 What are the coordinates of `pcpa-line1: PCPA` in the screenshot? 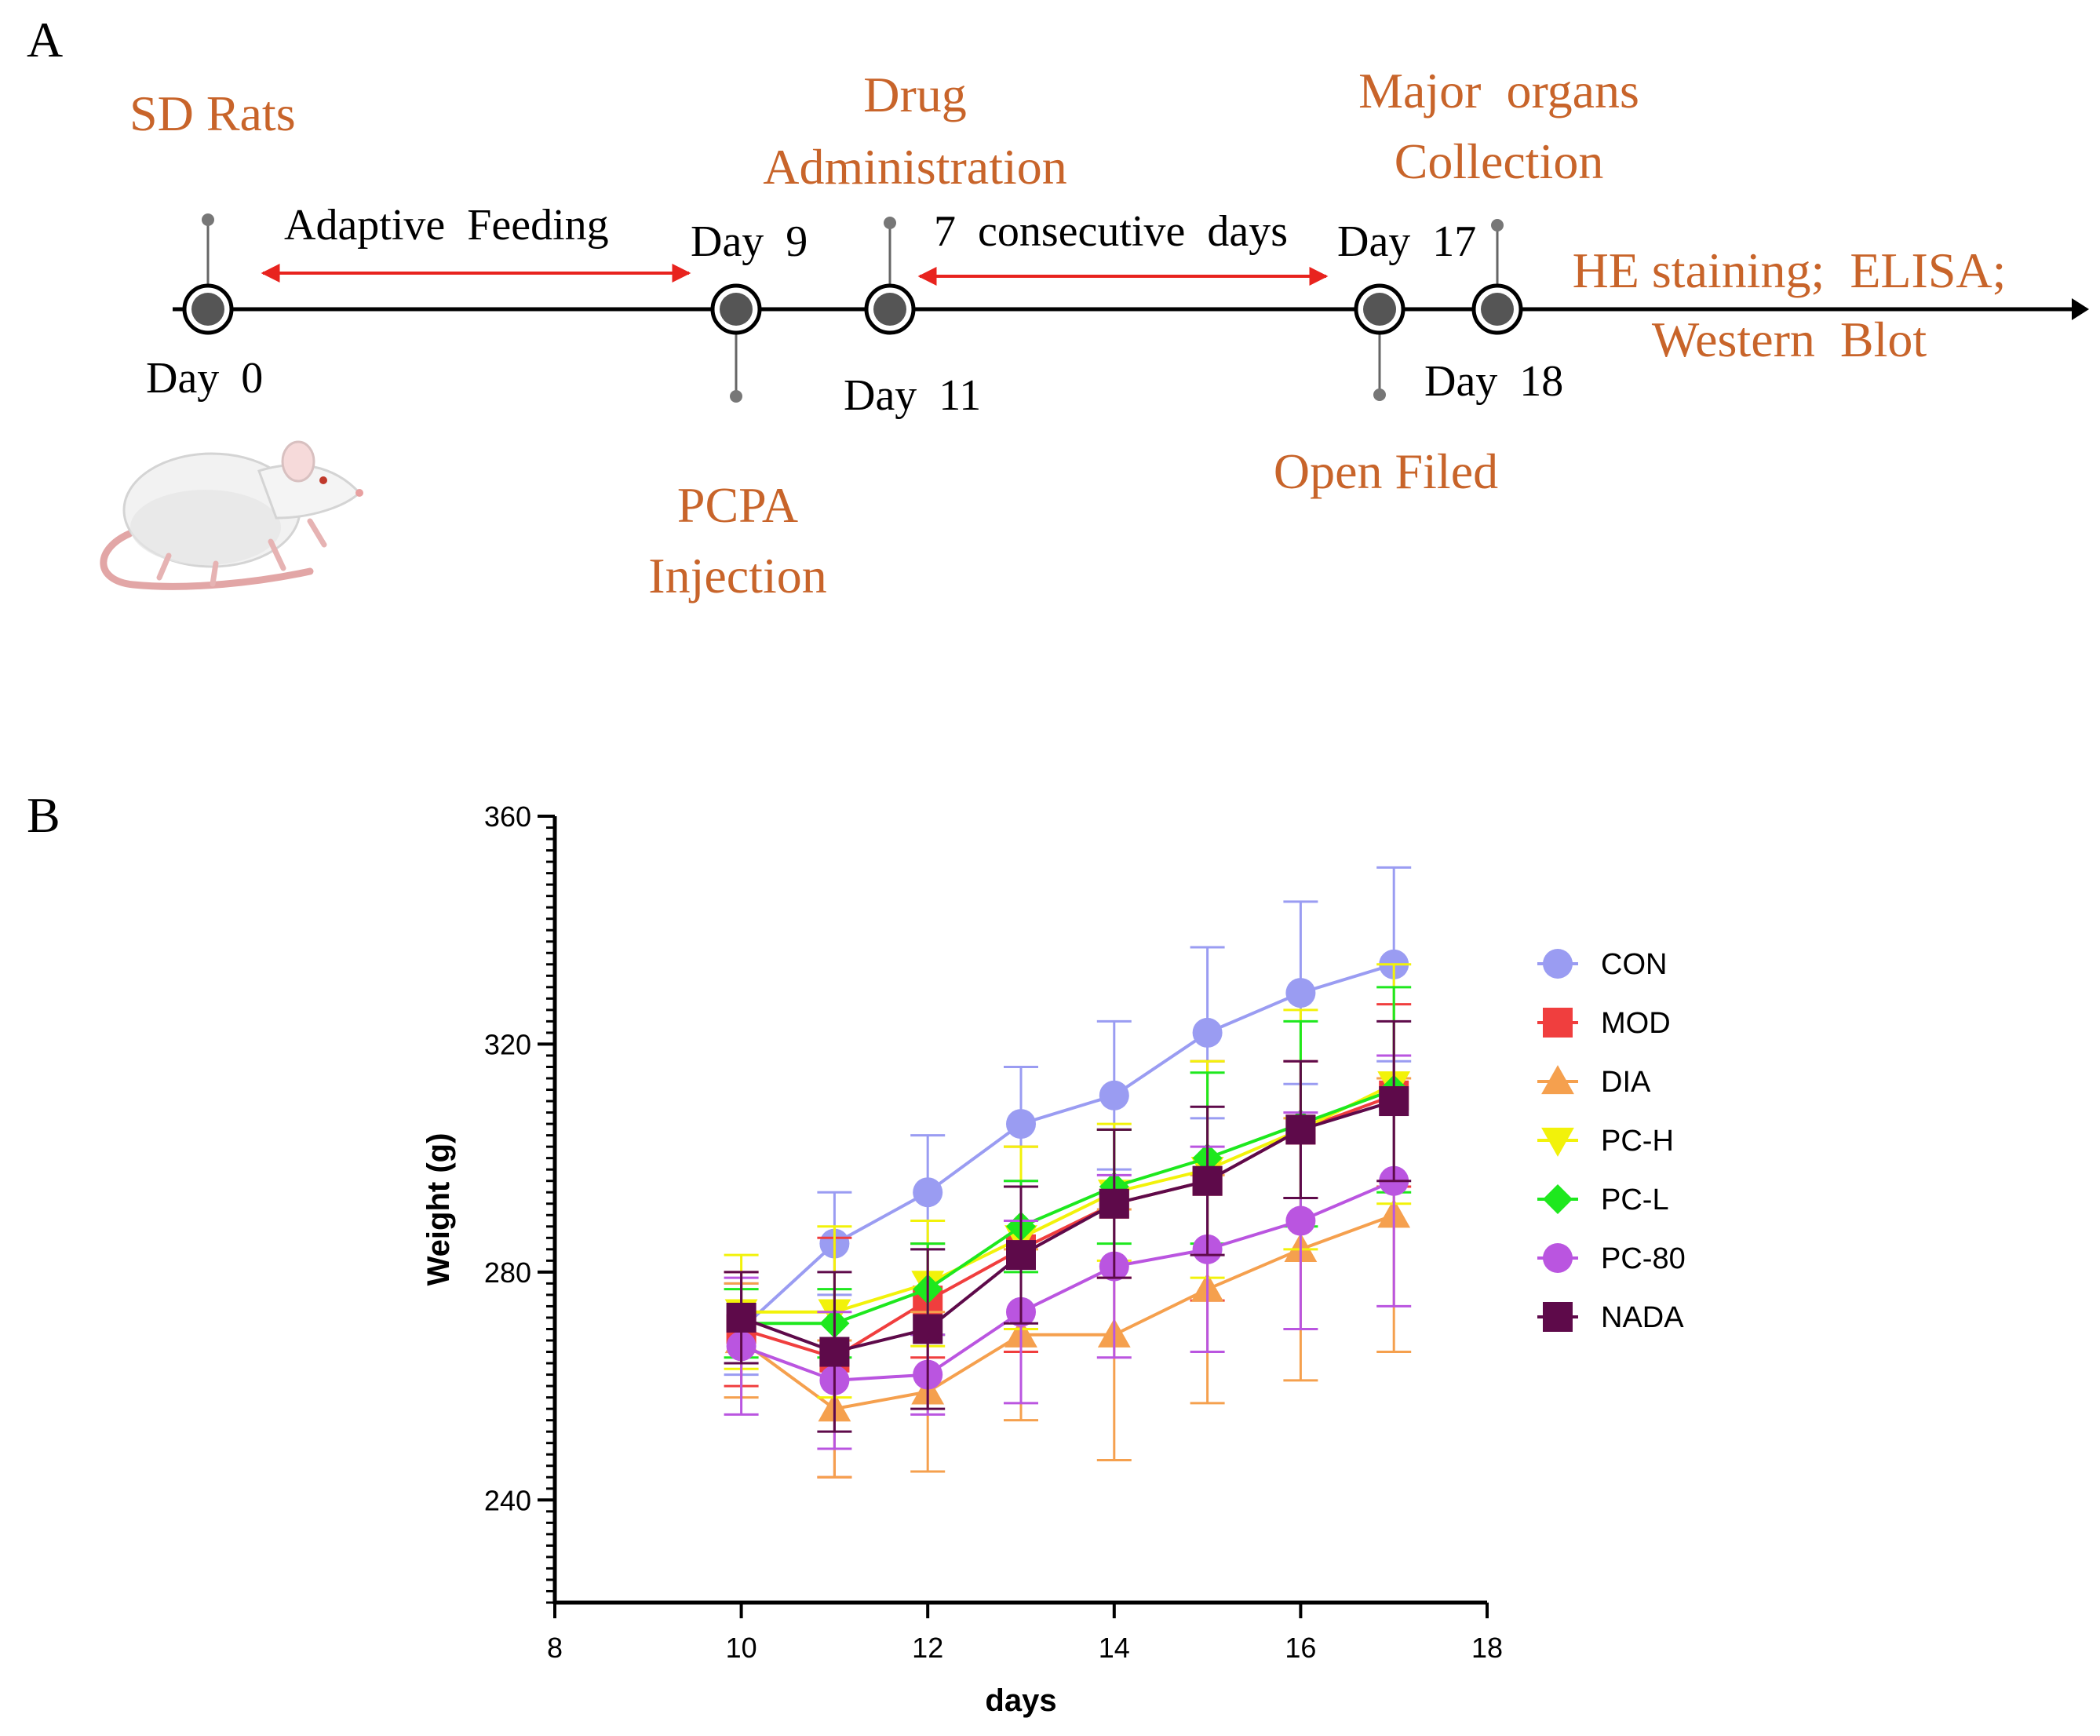 It's located at (737, 505).